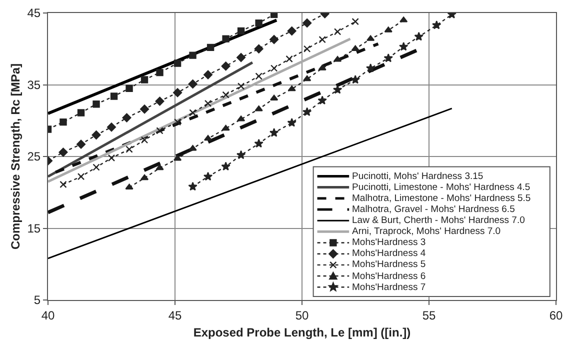 The image size is (569, 343). Describe the element at coordinates (34, 13) in the screenshot. I see `y-tick-label: 45` at that location.